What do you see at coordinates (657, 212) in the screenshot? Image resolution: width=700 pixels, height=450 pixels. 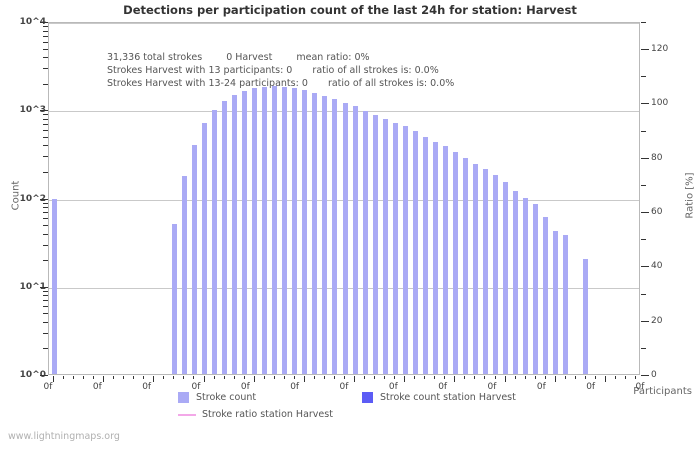 I see `y-axis-right-tick-label: 60` at bounding box center [657, 212].